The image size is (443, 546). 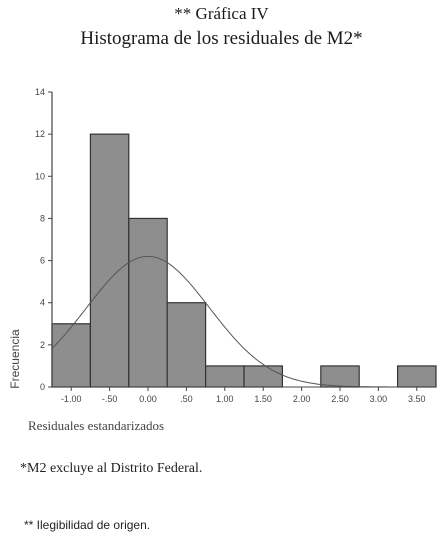 I want to click on x-tick-label: -.50, so click(x=110, y=399).